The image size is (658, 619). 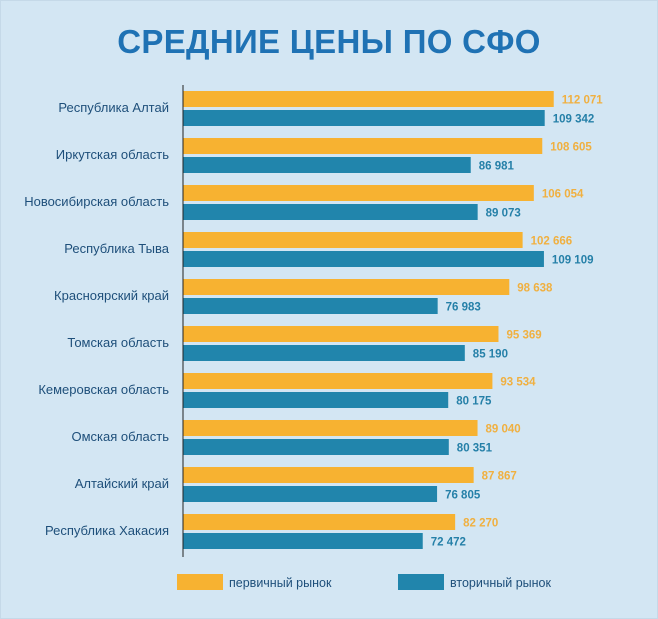 What do you see at coordinates (583, 101) in the screenshot?
I see `data-label: 112 071` at bounding box center [583, 101].